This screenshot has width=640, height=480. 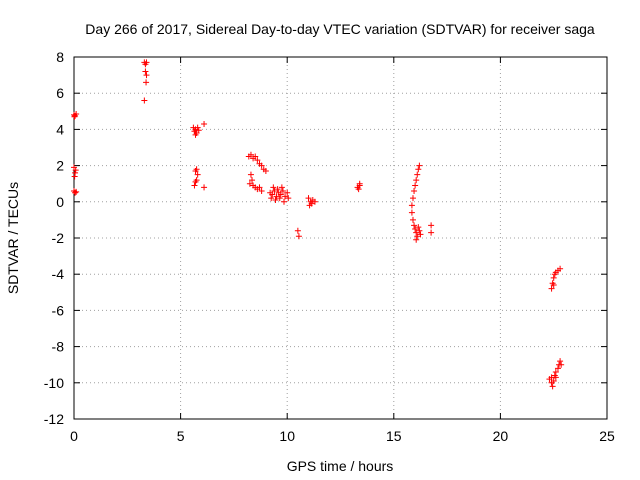 What do you see at coordinates (607, 436) in the screenshot?
I see `x-tick-label: 25` at bounding box center [607, 436].